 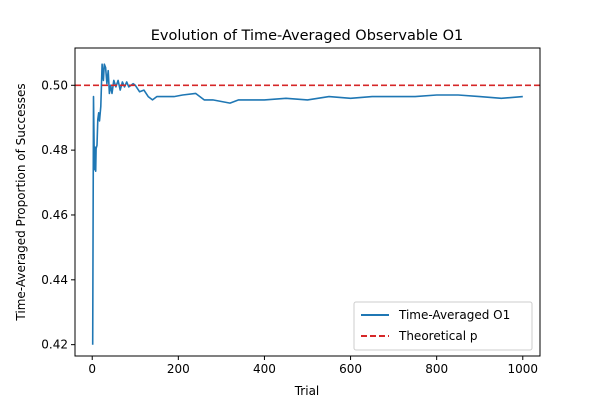 I want to click on chart-title: Evolution of Time-Averaged Observable O1, so click(x=307, y=36).